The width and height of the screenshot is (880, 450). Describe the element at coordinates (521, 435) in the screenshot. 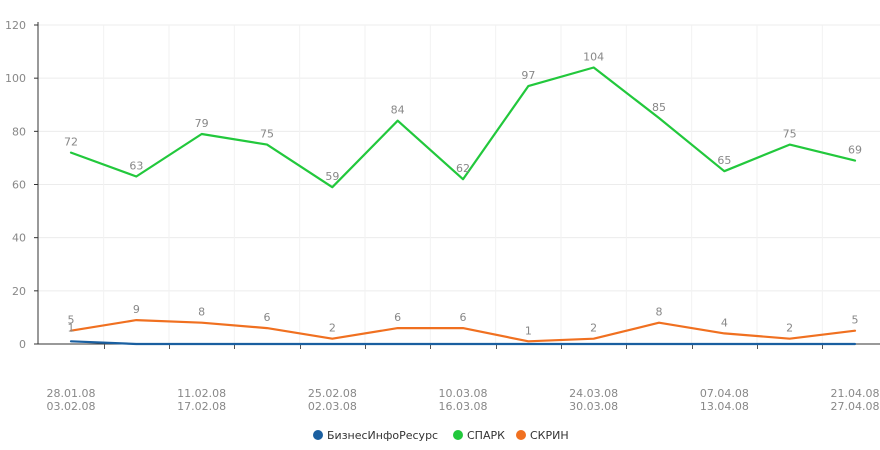

I see `legend-marker-СКРИН` at that location.